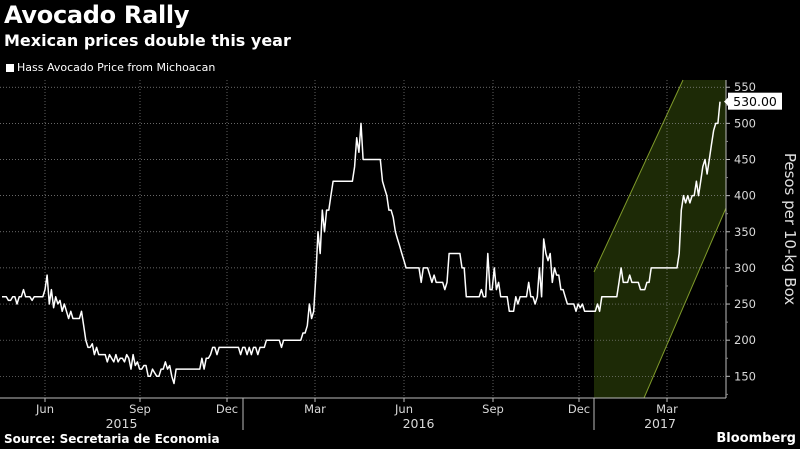 The height and width of the screenshot is (449, 800). Describe the element at coordinates (112, 439) in the screenshot. I see `source-note: Source: Secretaria de Economia` at that location.